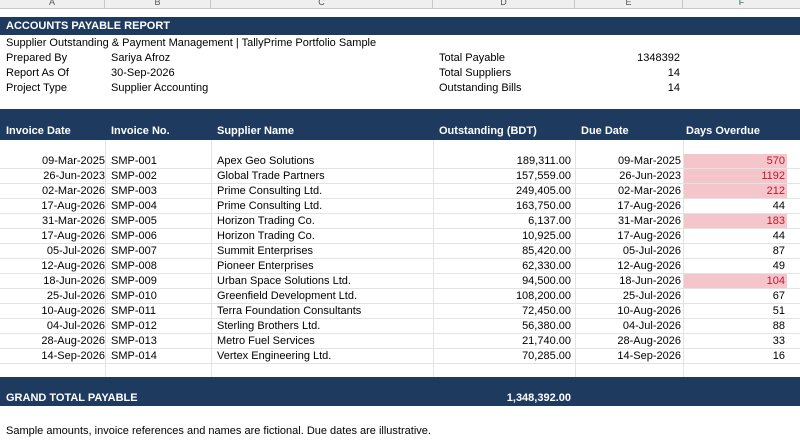 The height and width of the screenshot is (447, 800). I want to click on outstanding-cell: 189,311.00, so click(543, 161).